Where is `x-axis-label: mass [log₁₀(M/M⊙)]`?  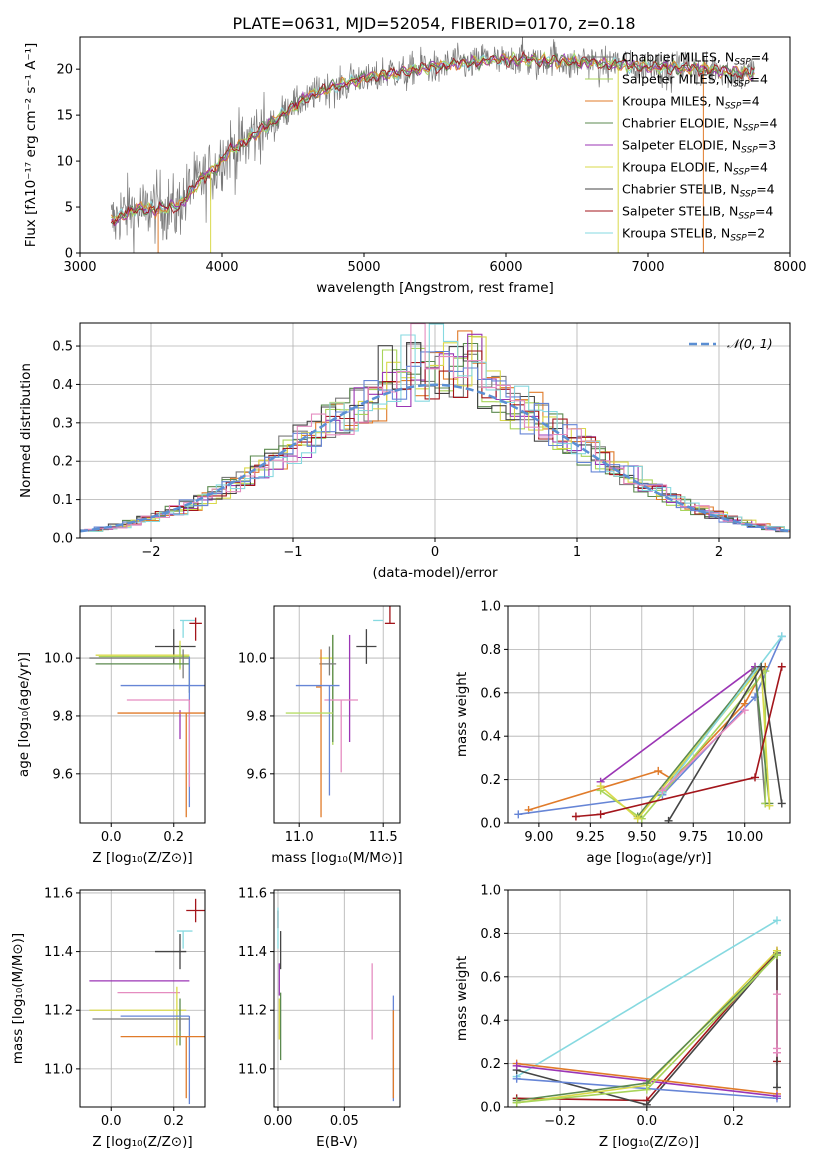 x-axis-label: mass [log₁₀(M/M⊙)] is located at coordinates (336, 858).